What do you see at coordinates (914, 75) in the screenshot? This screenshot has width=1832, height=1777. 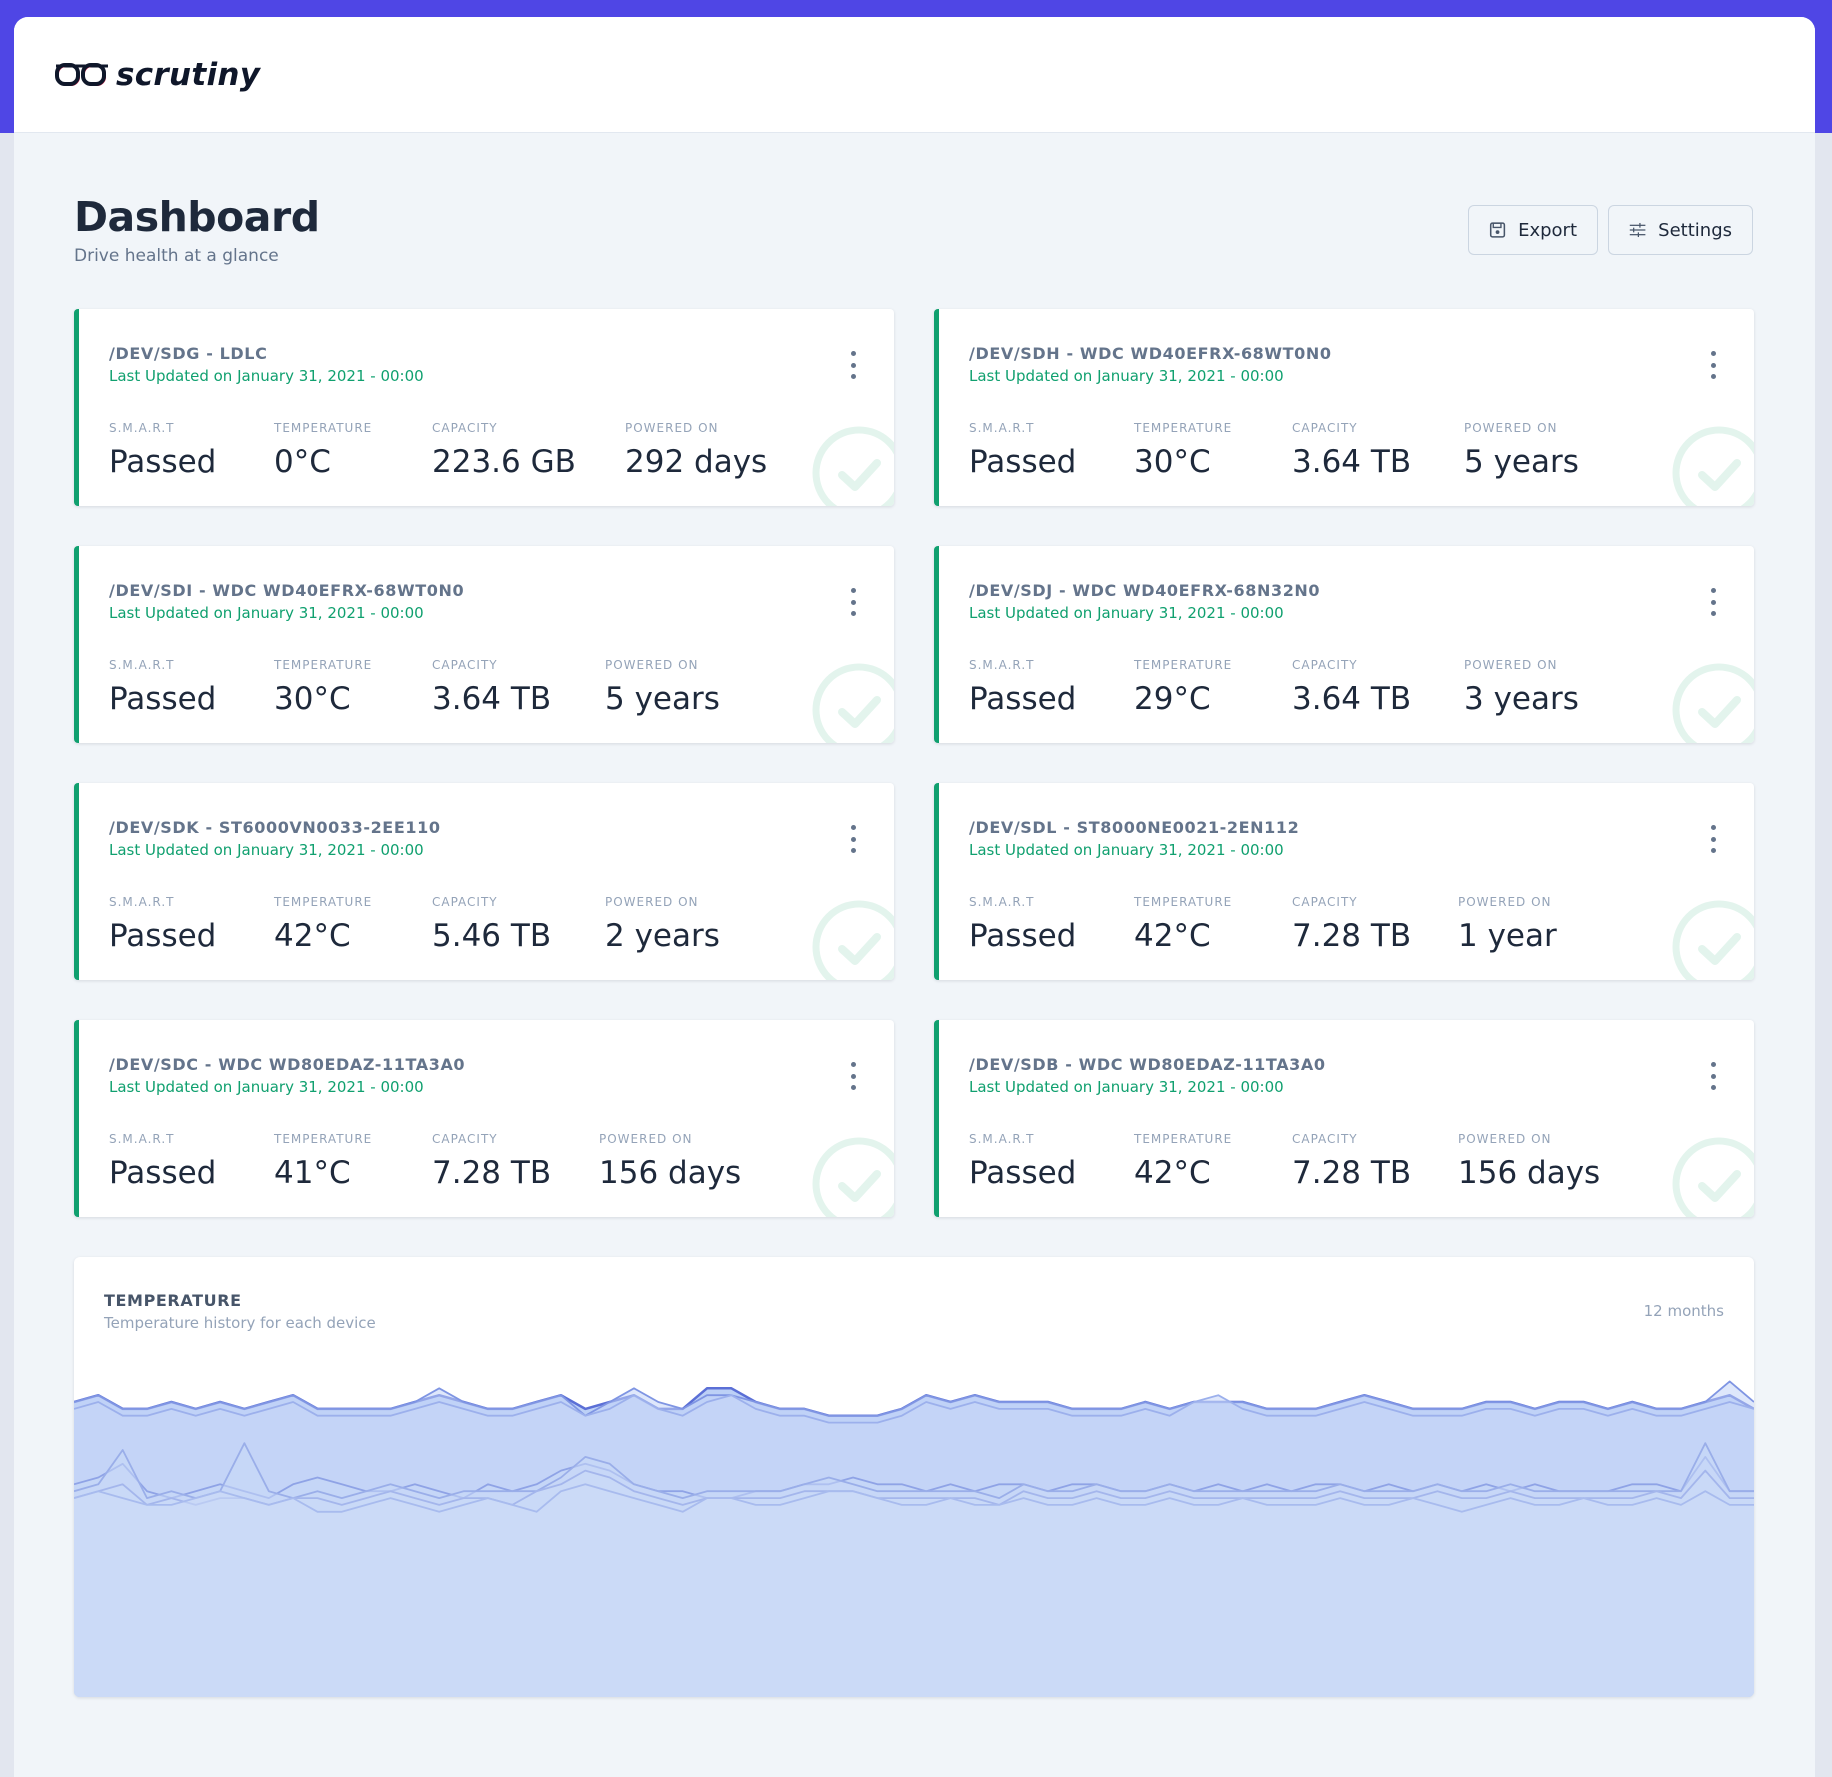 I see `app-header: scrutiny` at bounding box center [914, 75].